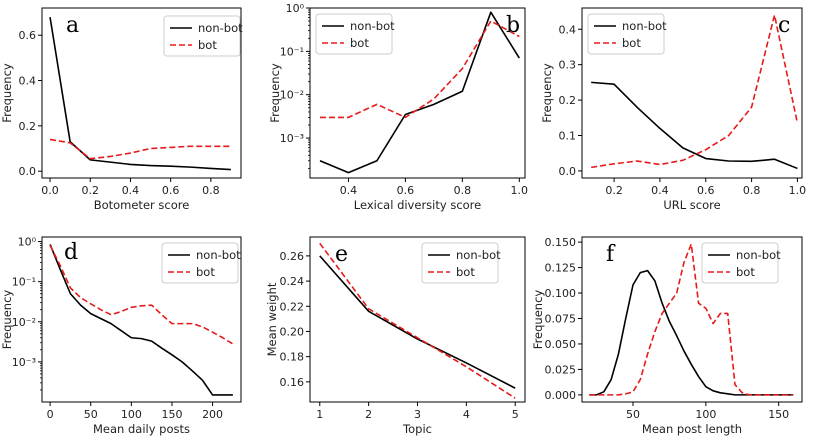 The height and width of the screenshot is (443, 817). I want to click on y-tick-label: 0.1, so click(568, 136).